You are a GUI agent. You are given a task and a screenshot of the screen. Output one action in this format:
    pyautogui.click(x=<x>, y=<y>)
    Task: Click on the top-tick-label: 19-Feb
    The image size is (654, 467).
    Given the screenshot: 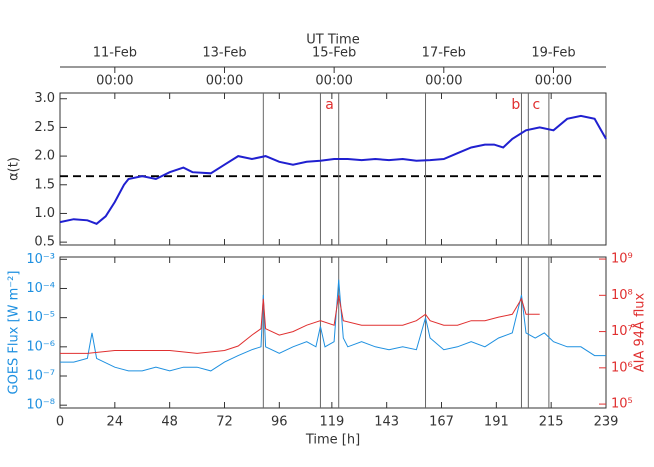 What is the action you would take?
    pyautogui.click(x=553, y=53)
    